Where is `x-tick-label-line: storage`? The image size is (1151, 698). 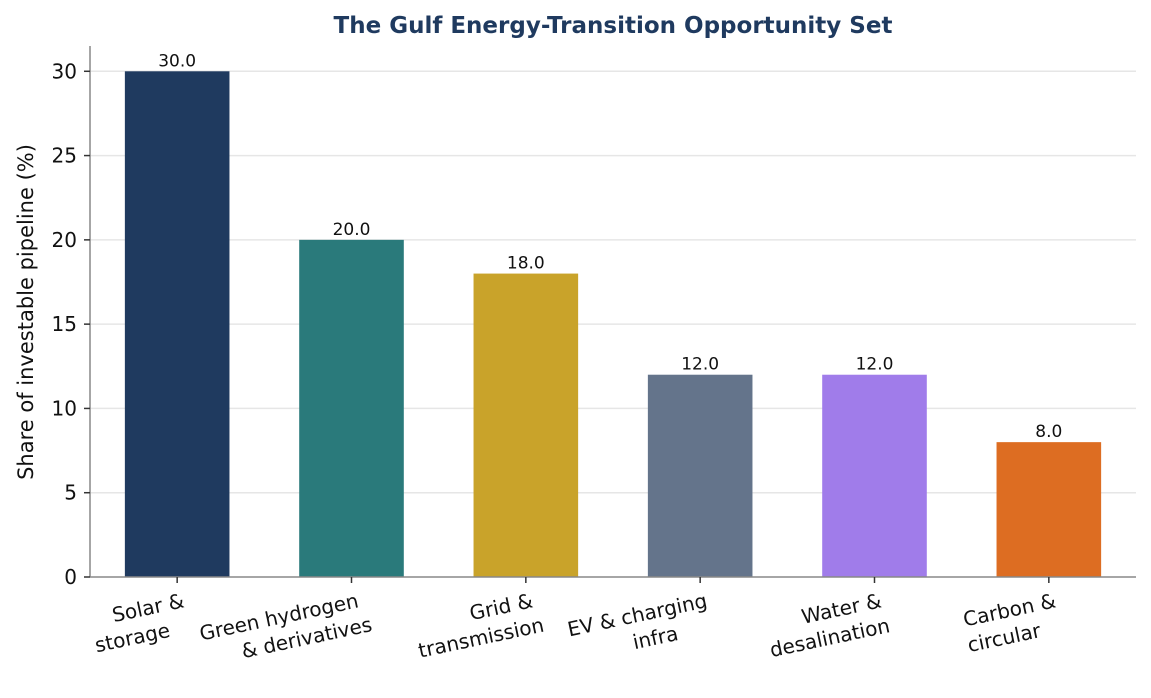 x-tick-label-line: storage is located at coordinates (132, 637).